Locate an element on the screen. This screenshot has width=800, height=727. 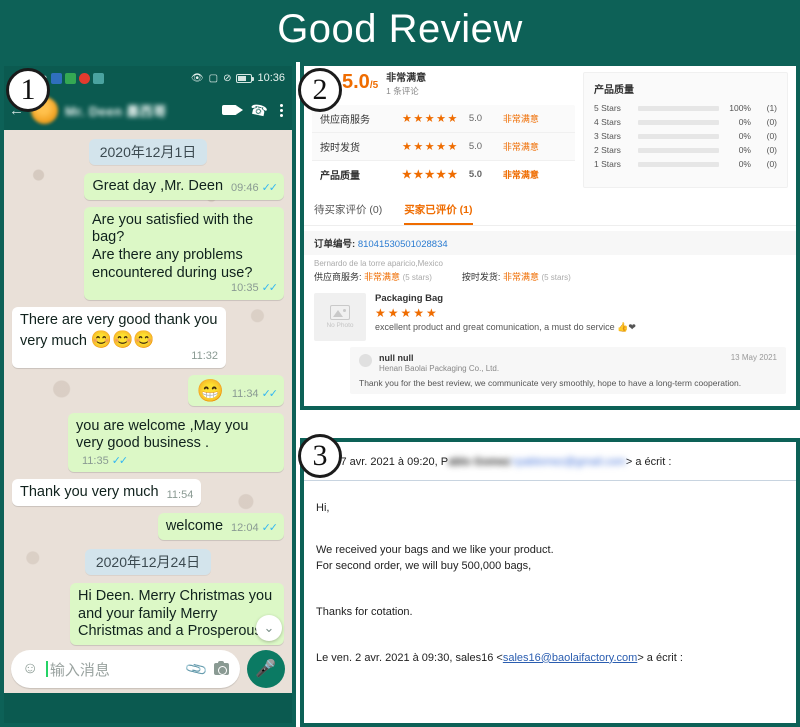
tab-pending-reviews: 待买家评价 (0) is located at coordinates (348, 210).